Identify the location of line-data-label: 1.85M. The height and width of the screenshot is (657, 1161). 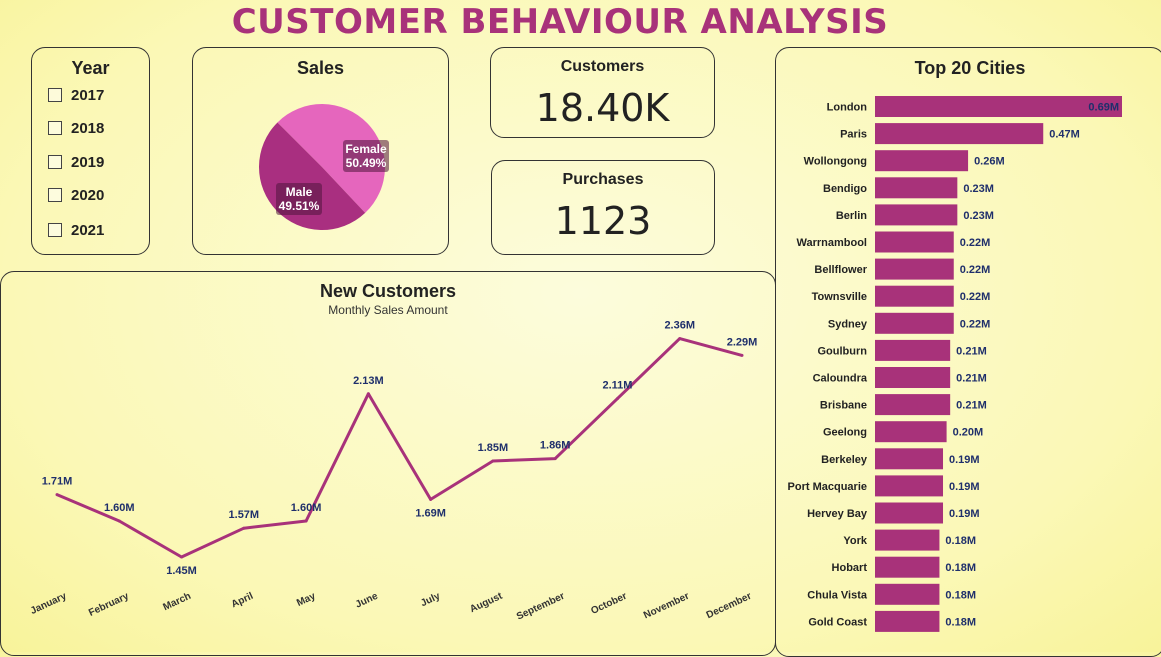
(493, 448).